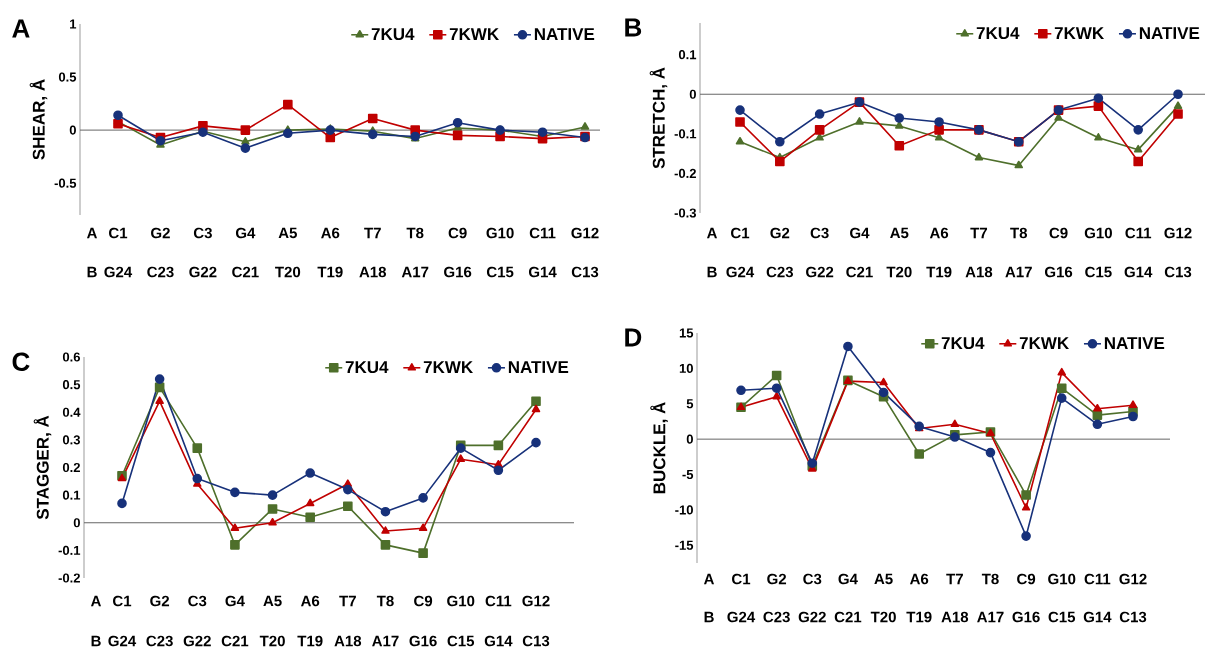 This screenshot has height=648, width=1208. Describe the element at coordinates (71, 467) in the screenshot. I see `y-tick-label: 0.2` at that location.